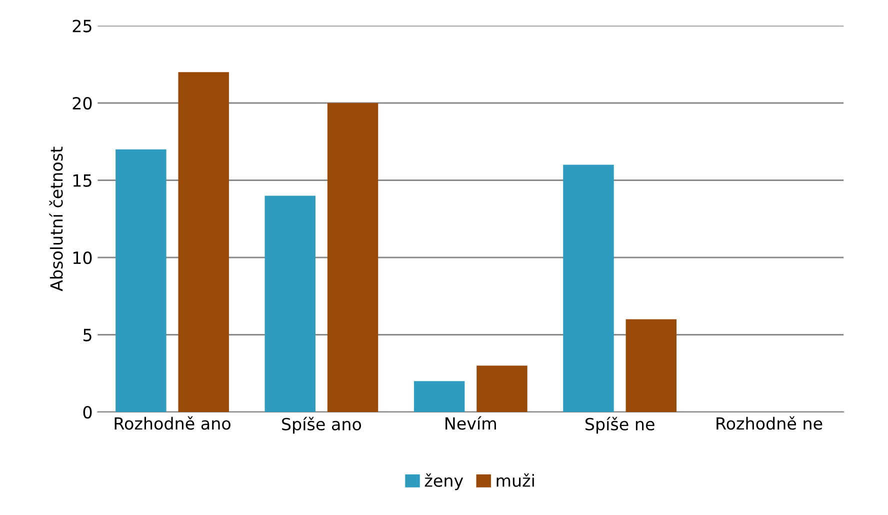 The height and width of the screenshot is (515, 888). What do you see at coordinates (87, 412) in the screenshot?
I see `y-tick-label: 0` at bounding box center [87, 412].